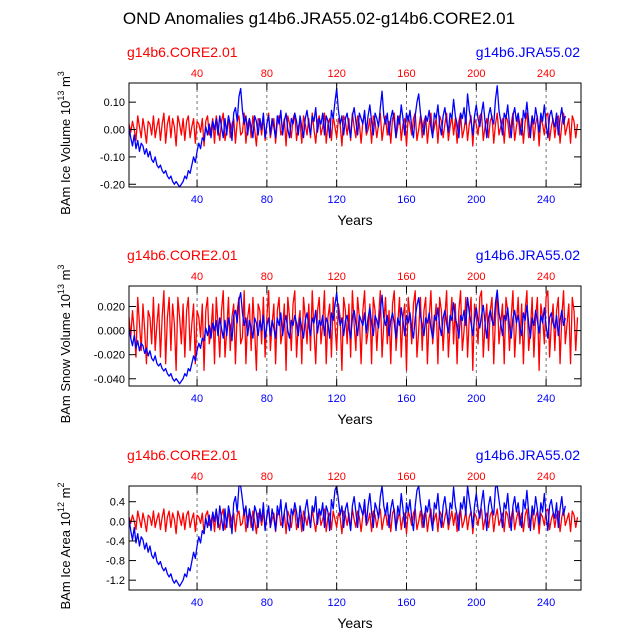 The height and width of the screenshot is (643, 638). What do you see at coordinates (115, 581) in the screenshot?
I see `ytick-label: -1.2` at bounding box center [115, 581].